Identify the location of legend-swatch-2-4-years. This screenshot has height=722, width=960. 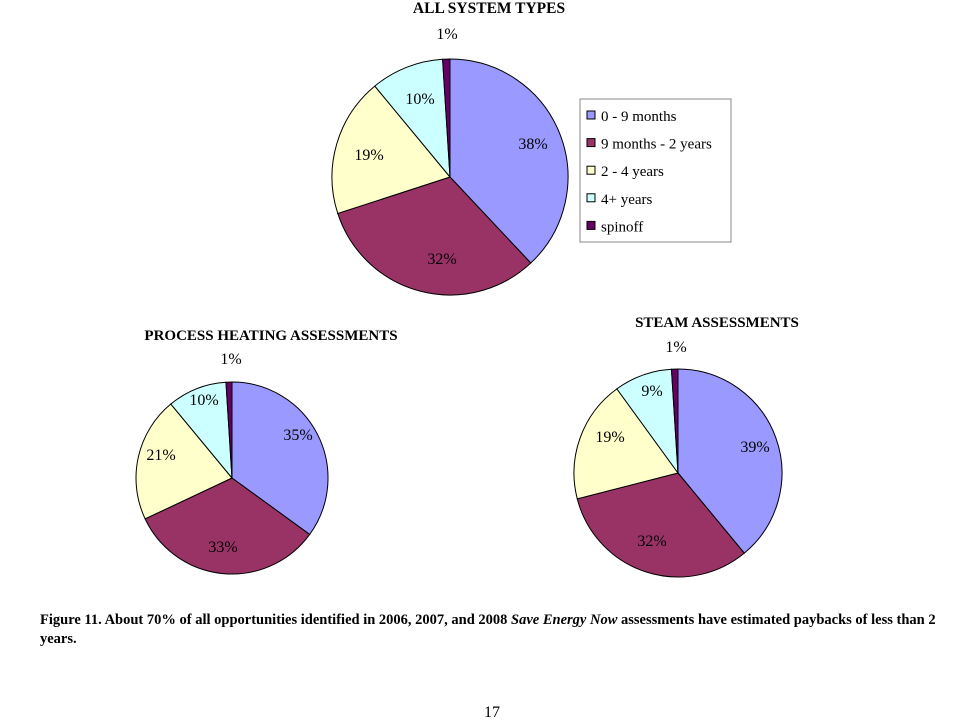
(591, 170).